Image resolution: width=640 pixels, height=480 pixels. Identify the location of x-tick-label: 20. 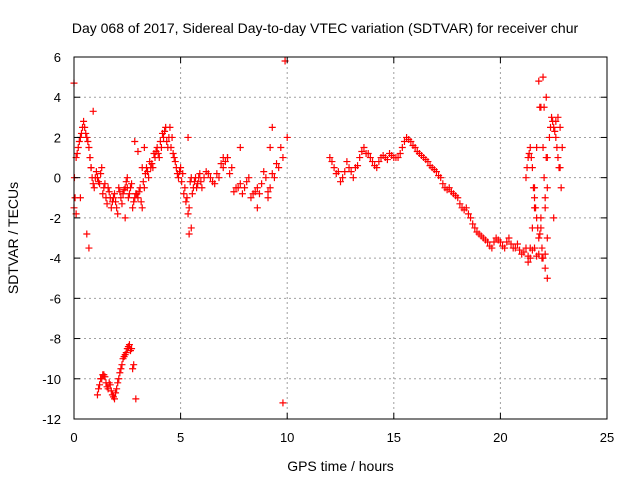
(500, 437).